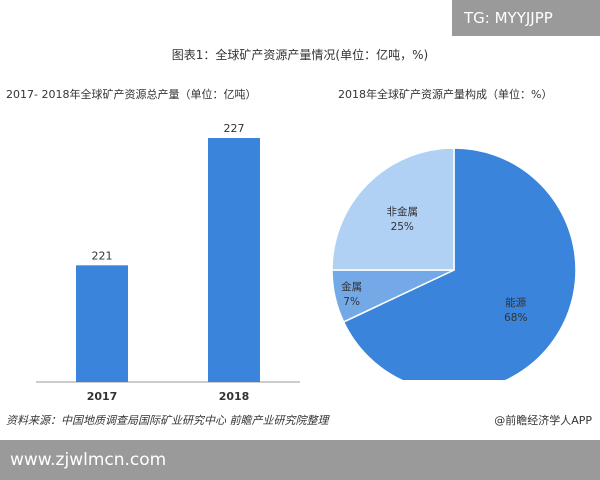 The height and width of the screenshot is (480, 600). I want to click on pie-chart-title: 2018年全球矿产资源产量构成（单位：%）, so click(445, 94).